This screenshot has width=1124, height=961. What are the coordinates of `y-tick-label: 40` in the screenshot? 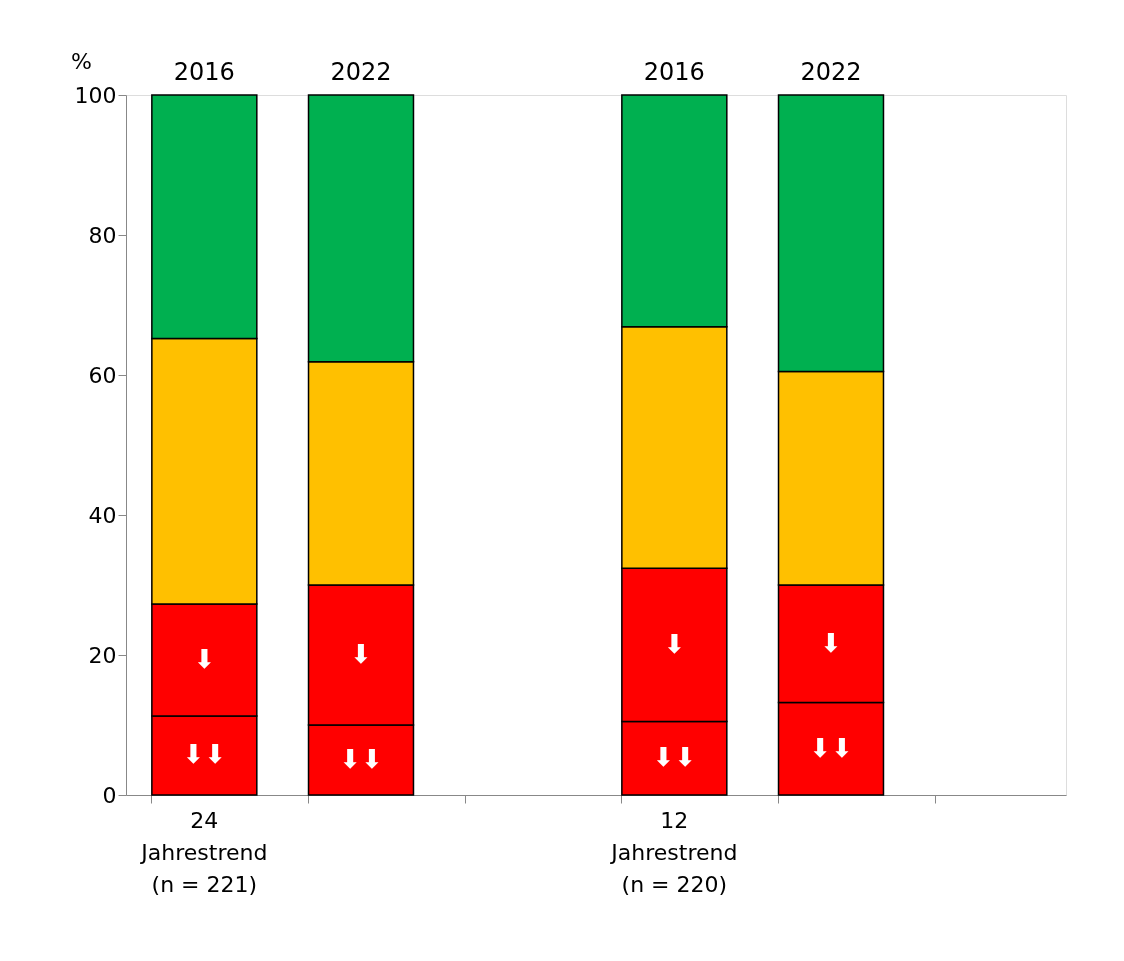 It's located at (102, 515).